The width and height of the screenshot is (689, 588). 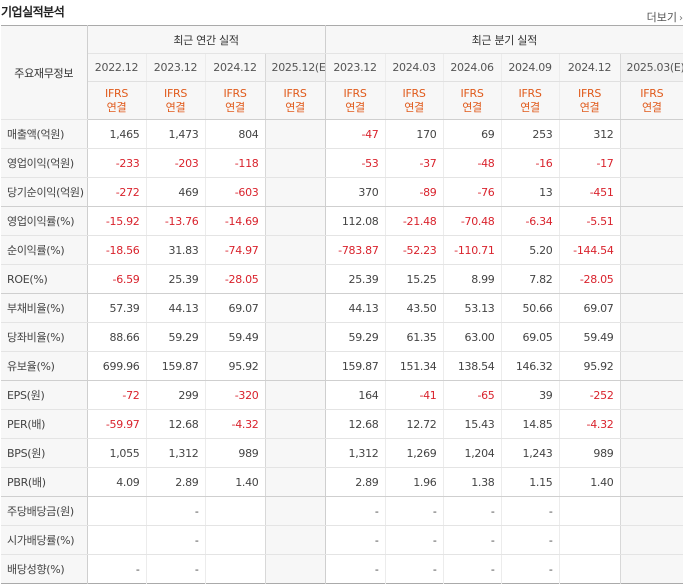 What do you see at coordinates (117, 337) in the screenshot?
I see `table-cell: 88.66` at bounding box center [117, 337].